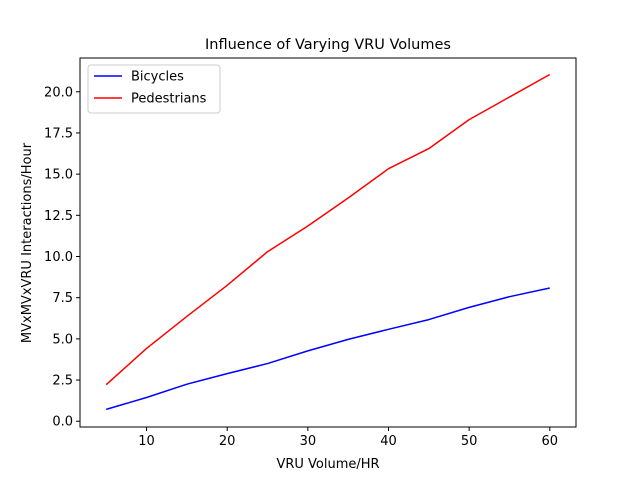  What do you see at coordinates (169, 99) in the screenshot?
I see `legend-label: Pedestrians` at bounding box center [169, 99].